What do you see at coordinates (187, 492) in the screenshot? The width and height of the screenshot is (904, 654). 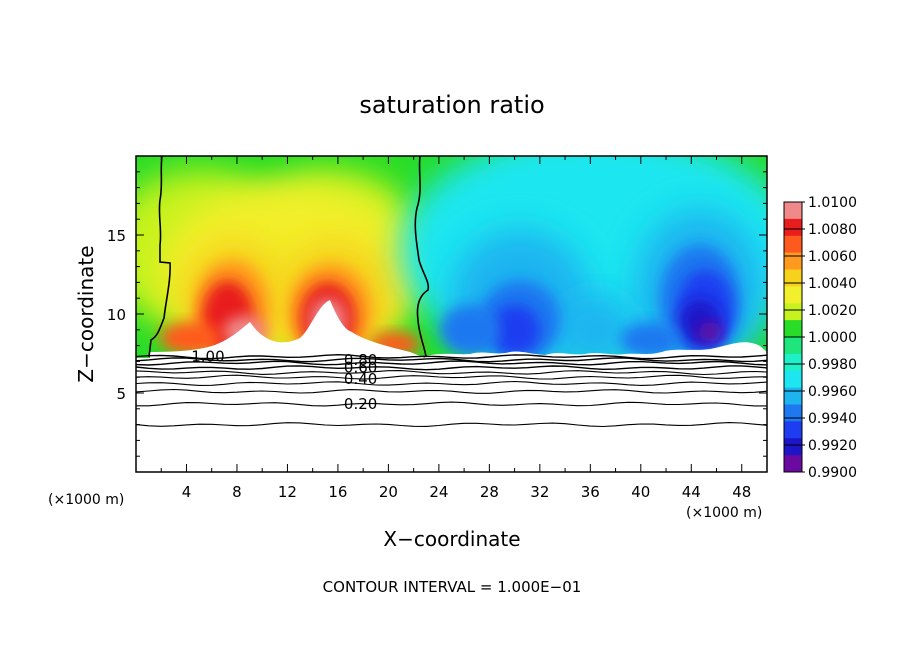 I see `x-tick-label: 4` at bounding box center [187, 492].